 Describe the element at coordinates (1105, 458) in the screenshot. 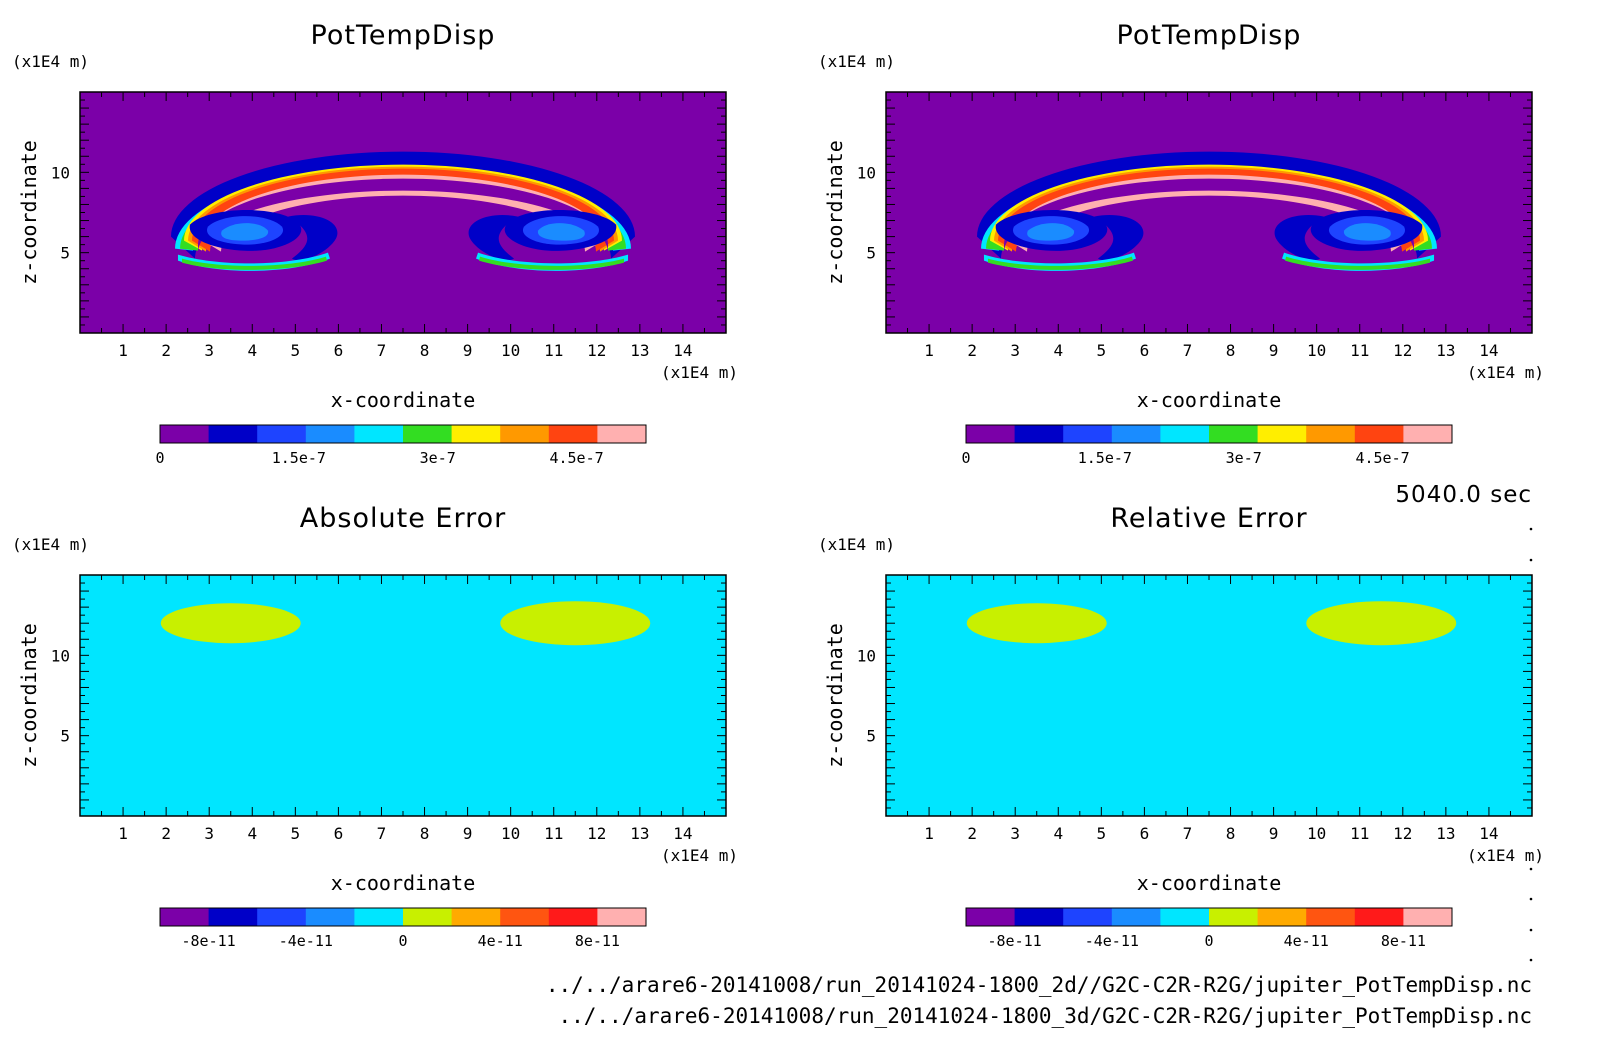

I see `colorbar-tick-label: 1.5e-7` at that location.